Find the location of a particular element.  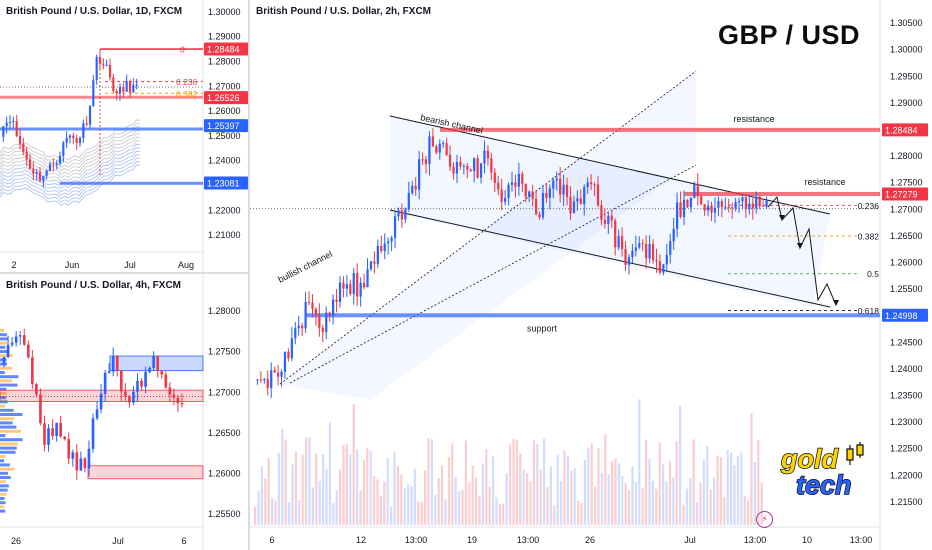

main-y-tick: 1.24500 is located at coordinates (906, 342).